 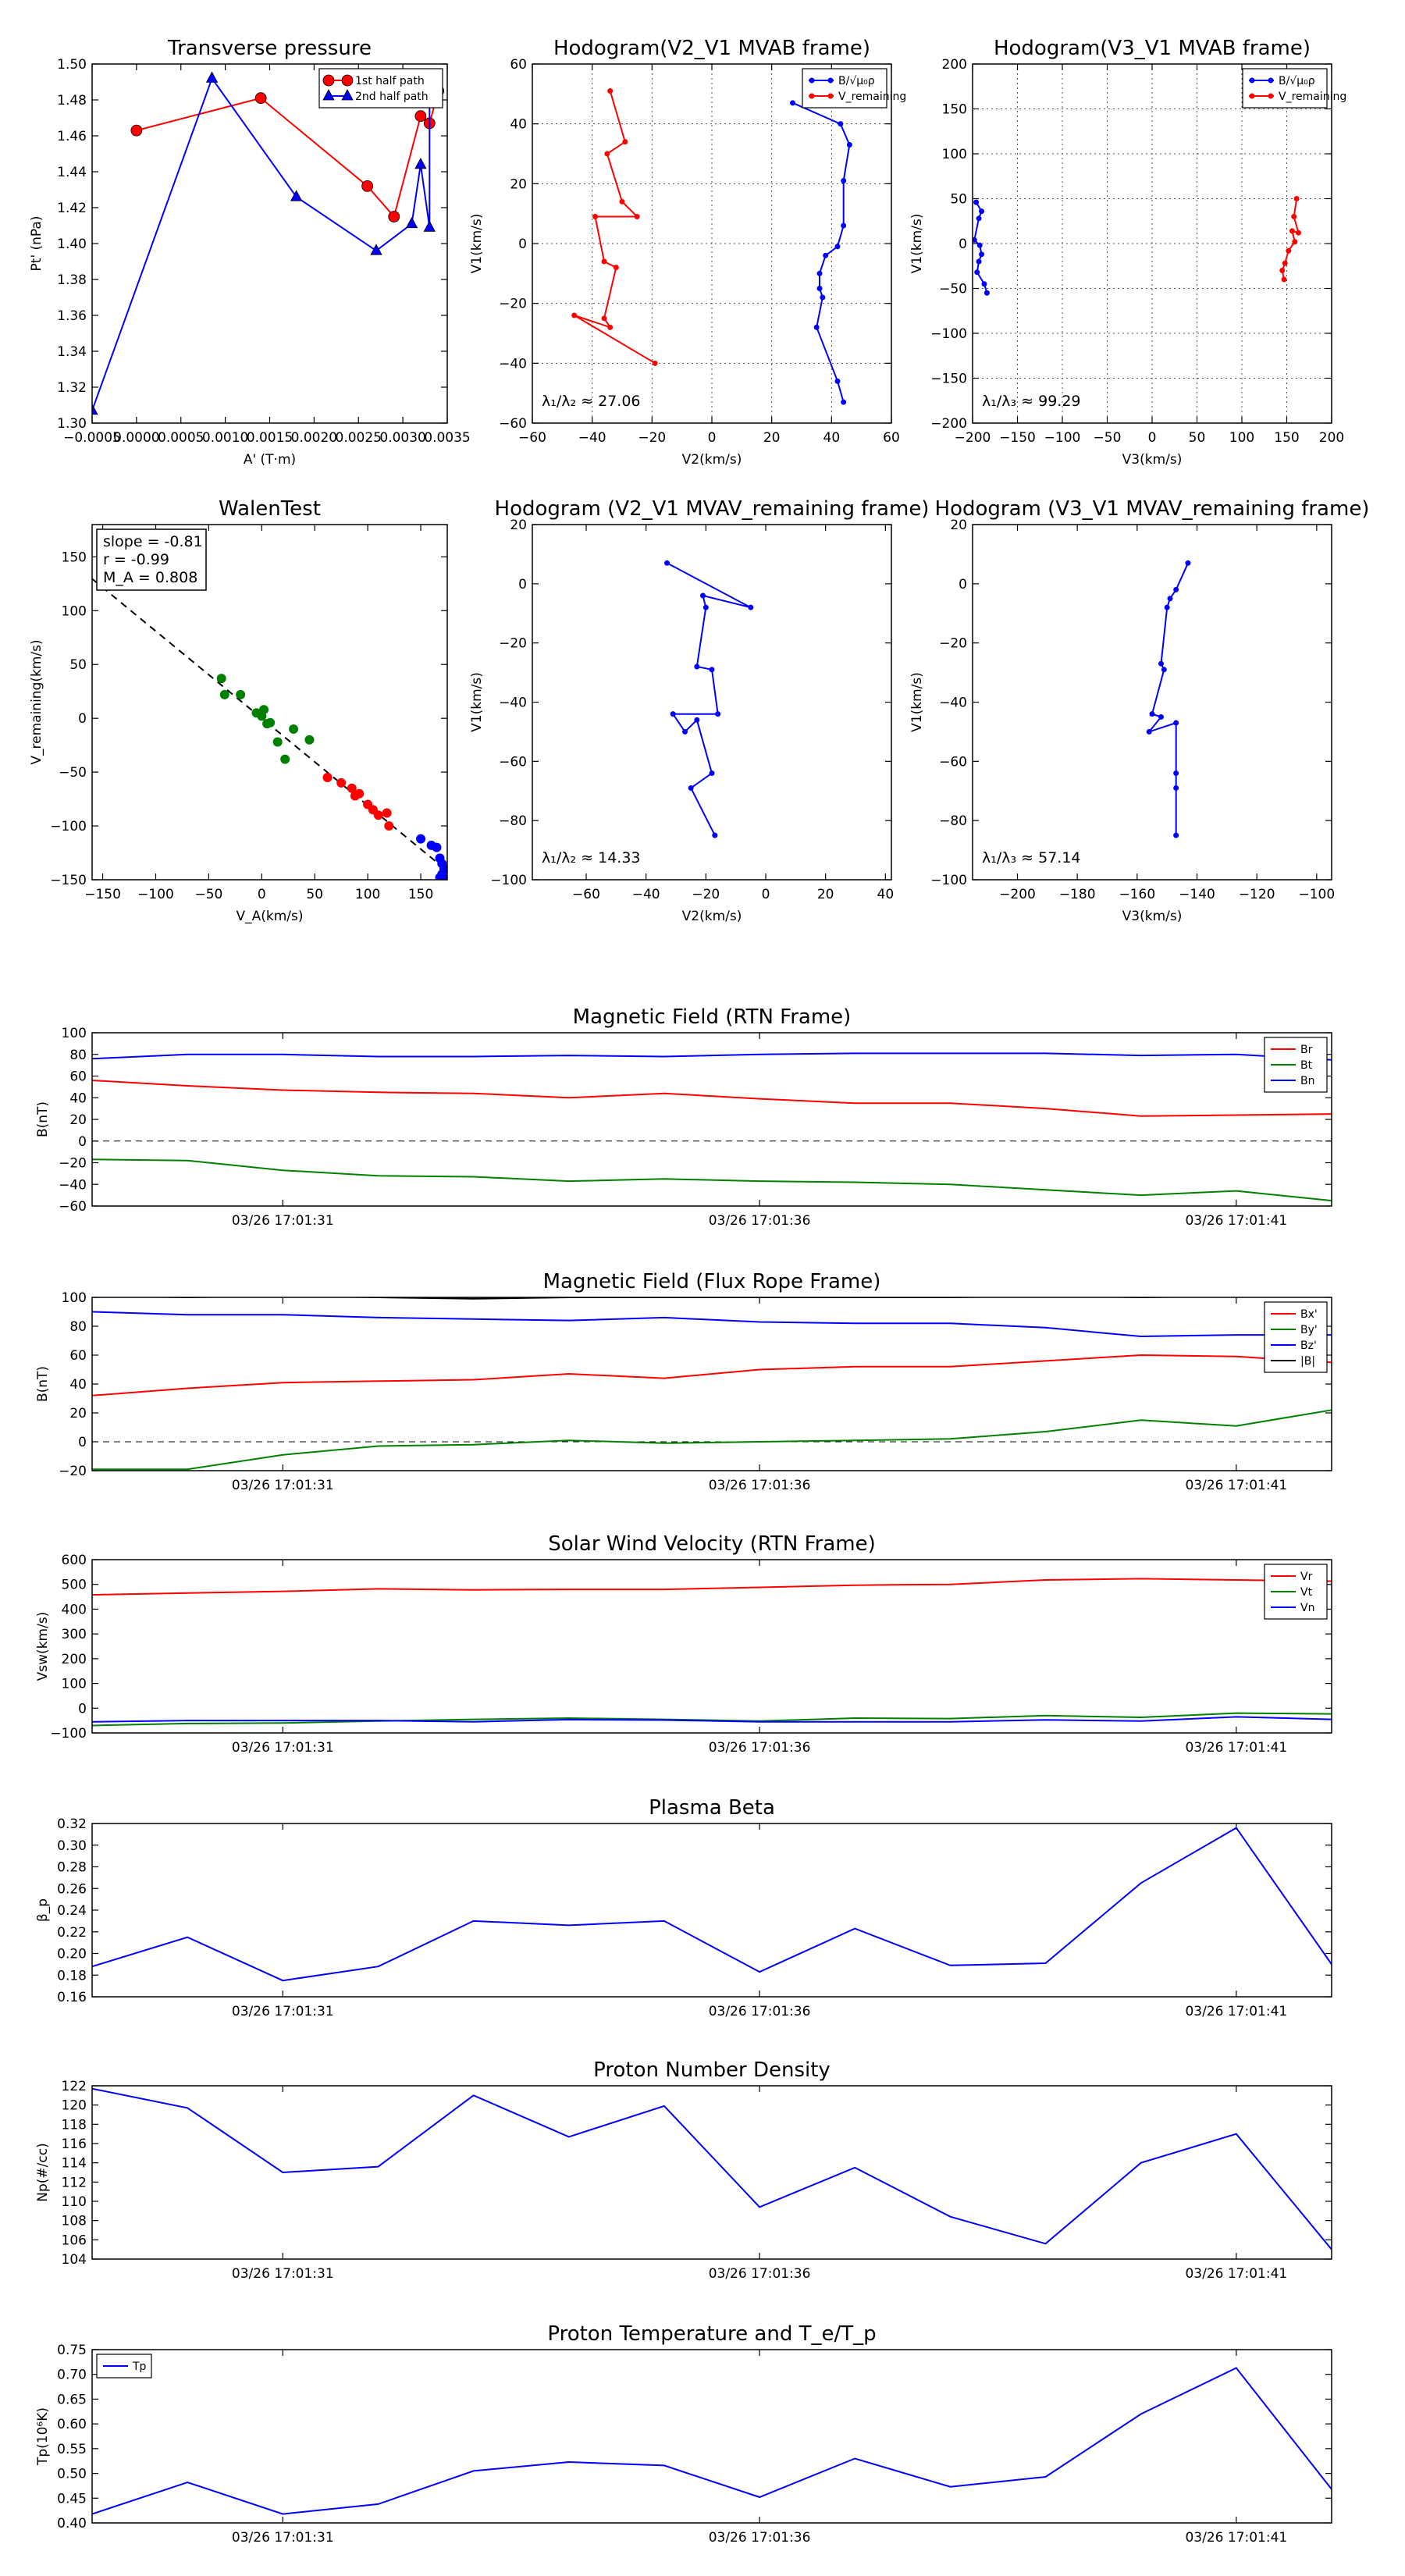 What do you see at coordinates (615, 228) in the screenshot?
I see `series-line-v` at bounding box center [615, 228].